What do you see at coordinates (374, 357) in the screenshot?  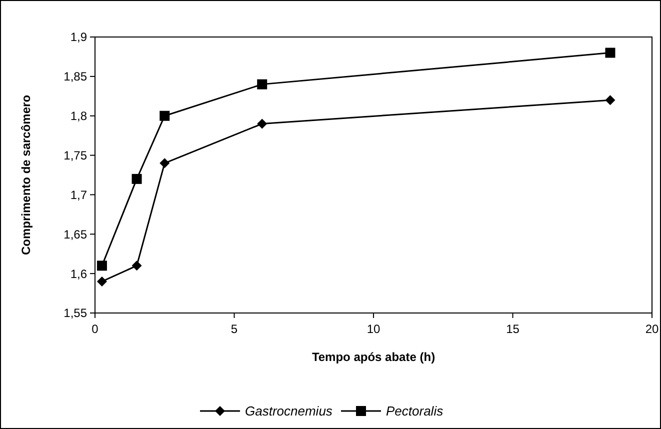 I see `x-axis-title: Tempo após abate (h)` at bounding box center [374, 357].